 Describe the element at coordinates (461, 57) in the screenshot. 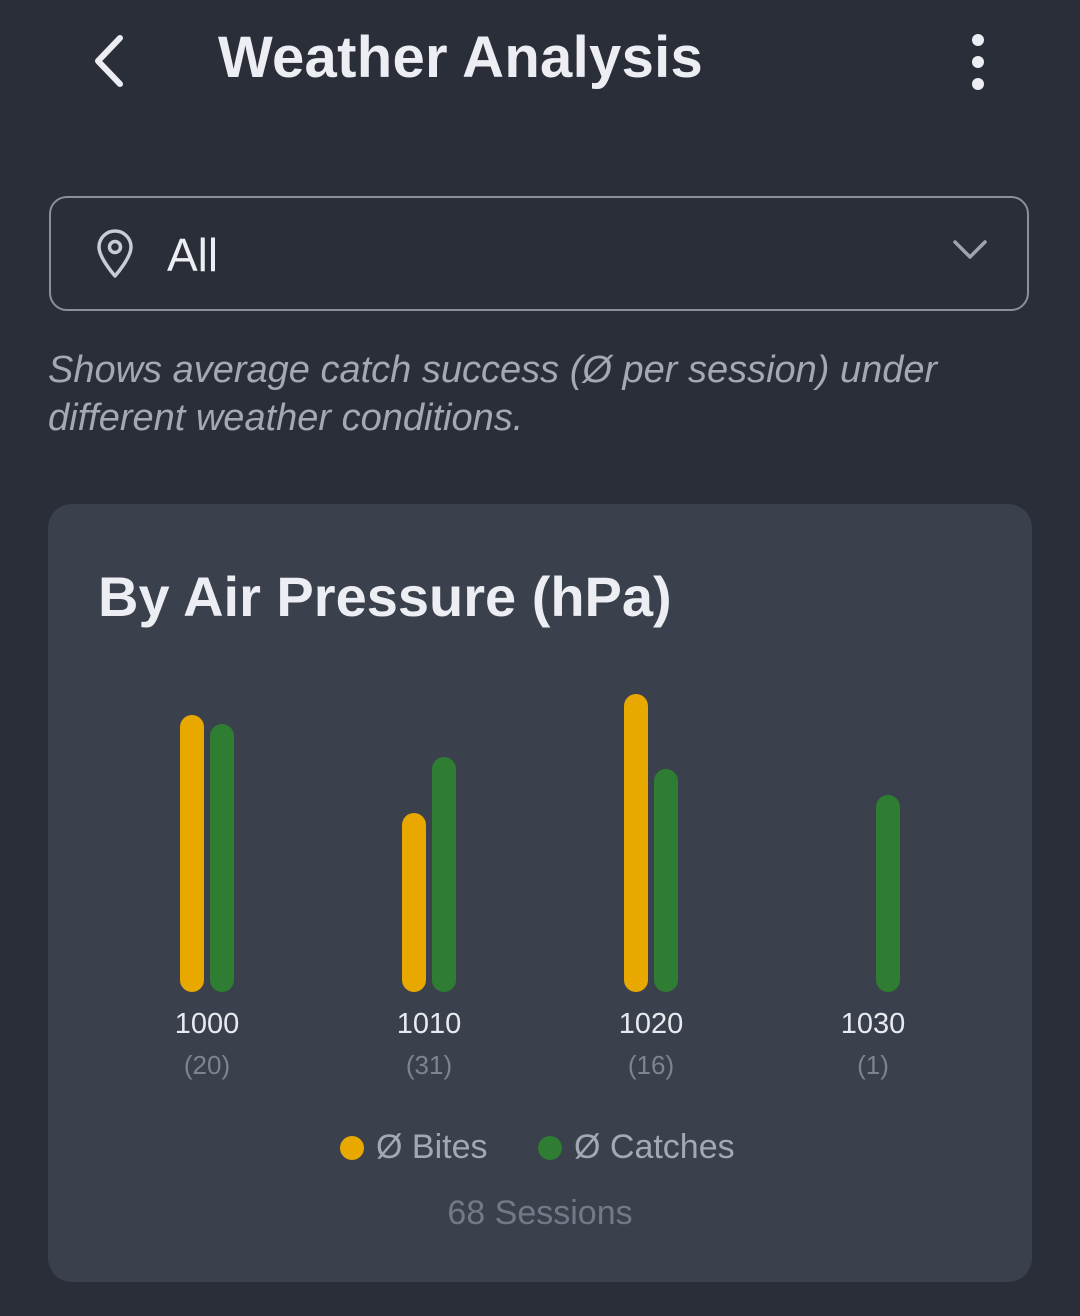

I see `page-title: Weather Analysis` at that location.